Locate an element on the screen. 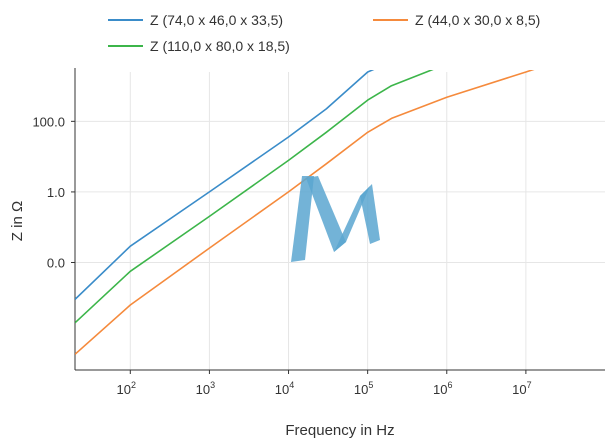 Image resolution: width=608 pixels, height=443 pixels. y-tick-label: 100.0 is located at coordinates (48, 121).